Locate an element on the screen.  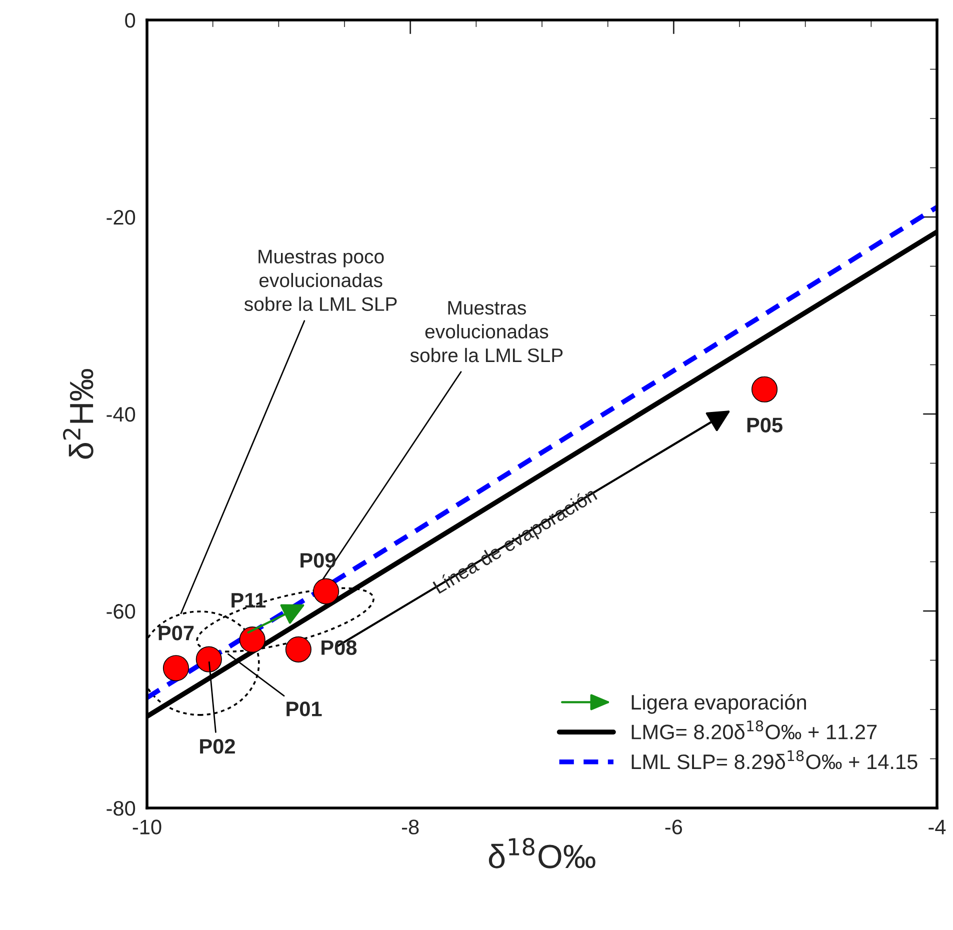
annotation: Muestras evolucionadas sobre la LML SLP is located at coordinates (486, 331).